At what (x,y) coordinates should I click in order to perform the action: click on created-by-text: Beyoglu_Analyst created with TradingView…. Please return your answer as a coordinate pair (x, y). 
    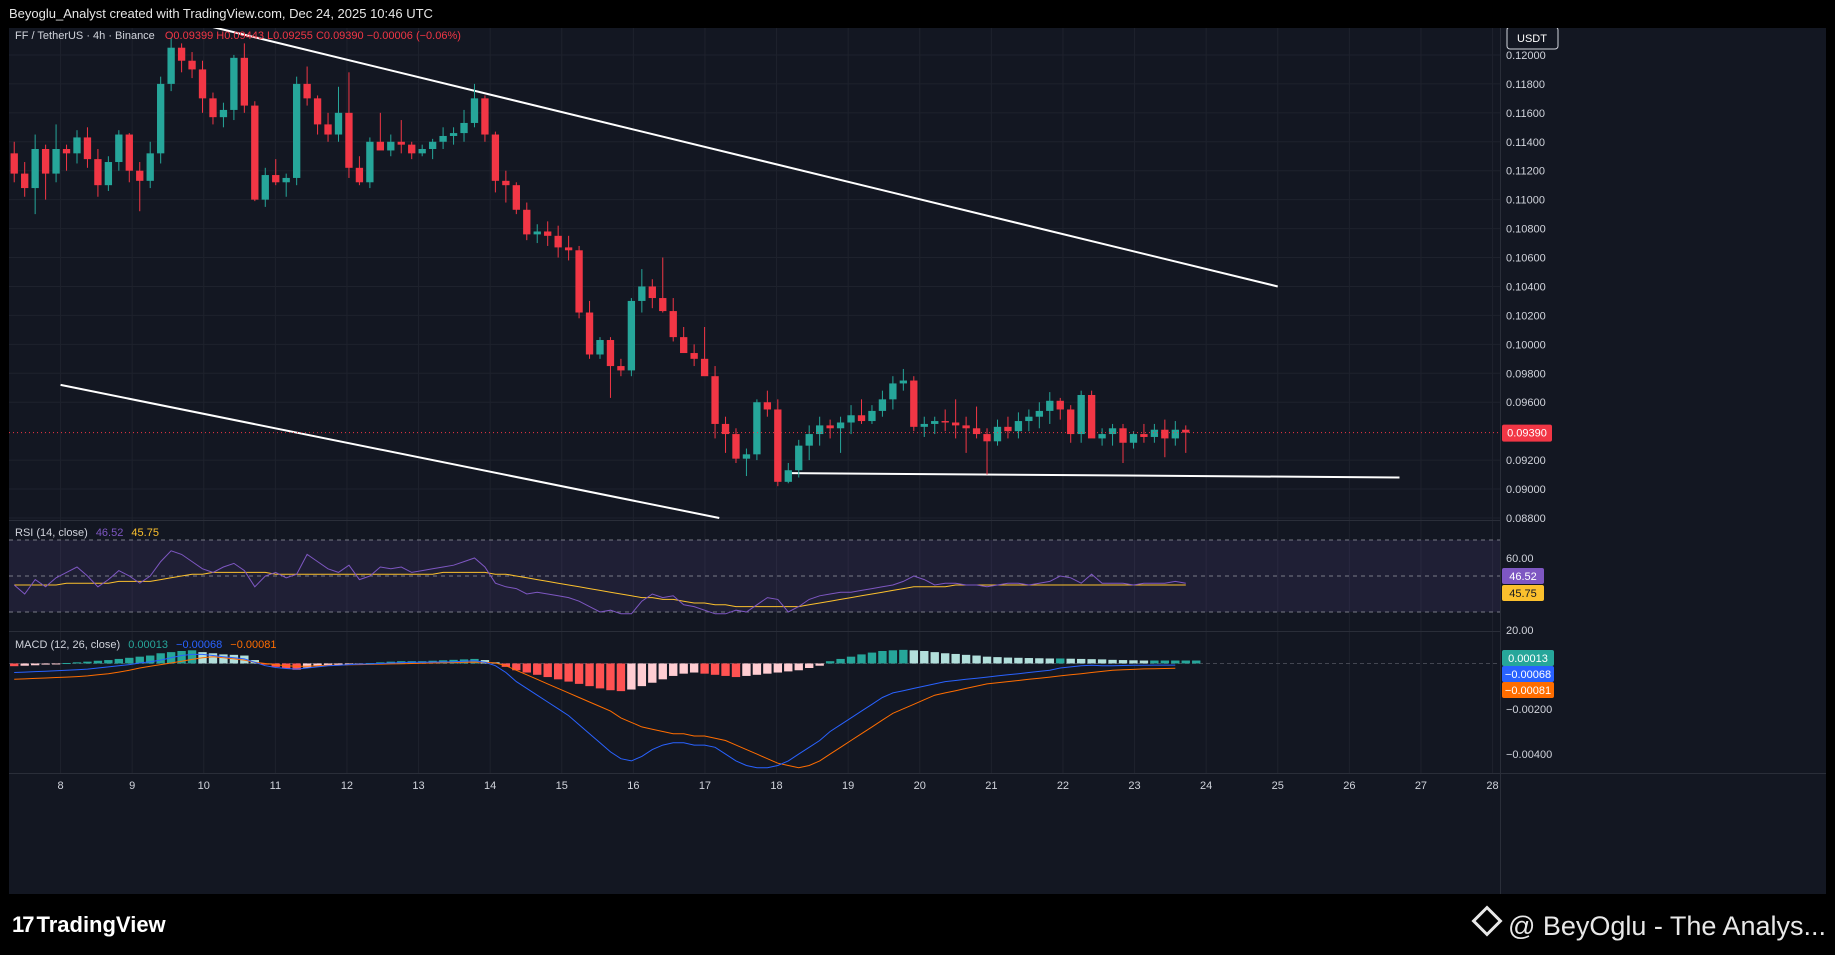
    Looking at the image, I should click on (221, 13).